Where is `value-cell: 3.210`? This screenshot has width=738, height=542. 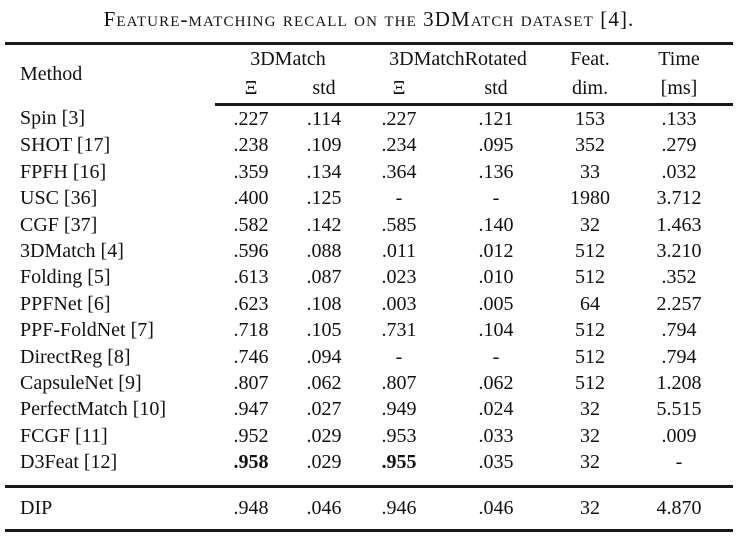 value-cell: 3.210 is located at coordinates (679, 251).